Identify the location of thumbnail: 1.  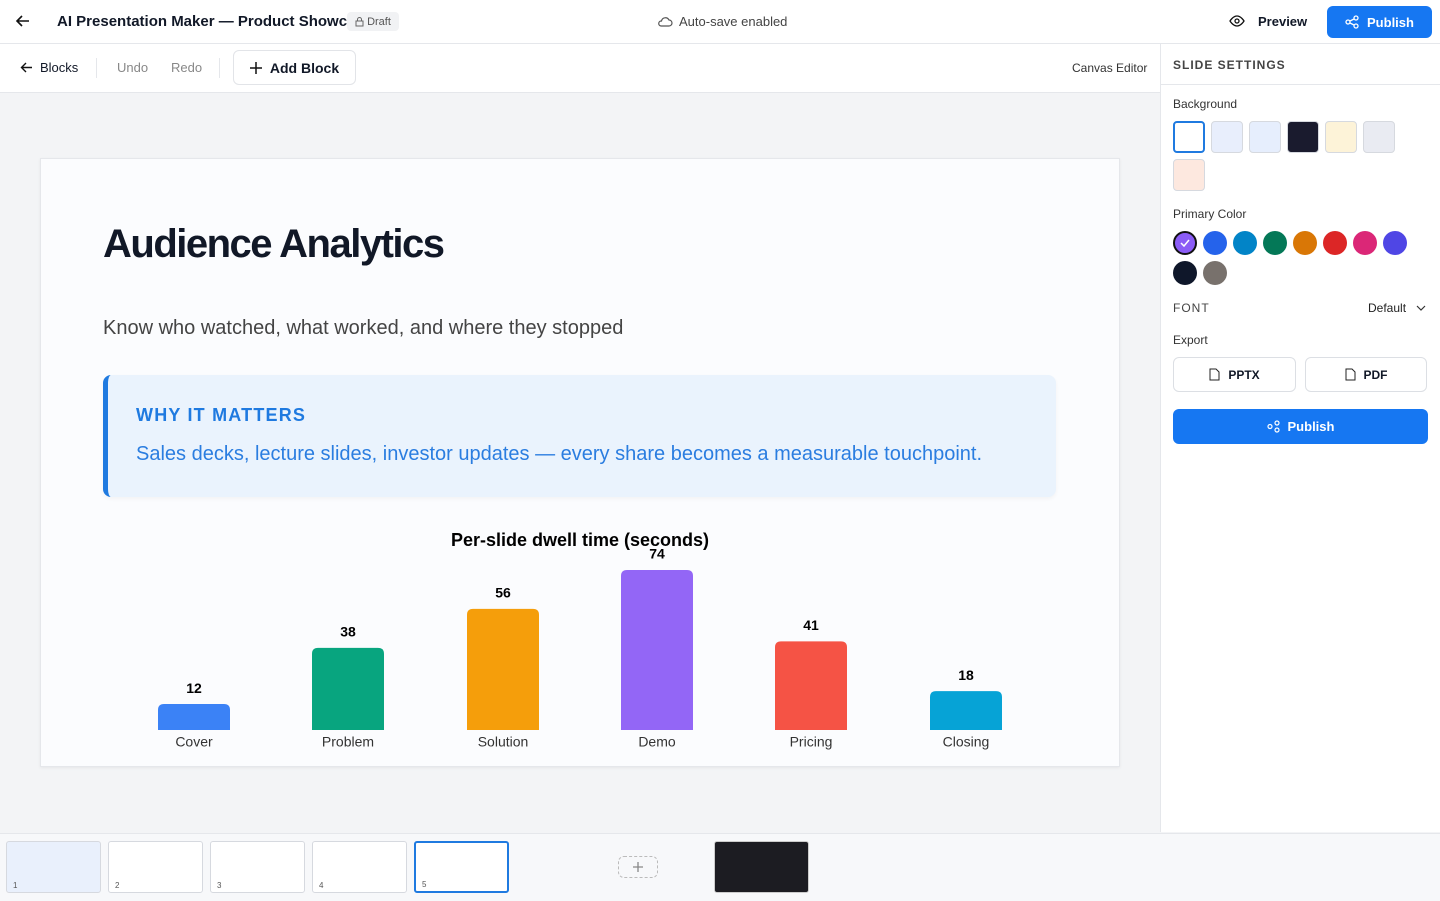
(53, 867).